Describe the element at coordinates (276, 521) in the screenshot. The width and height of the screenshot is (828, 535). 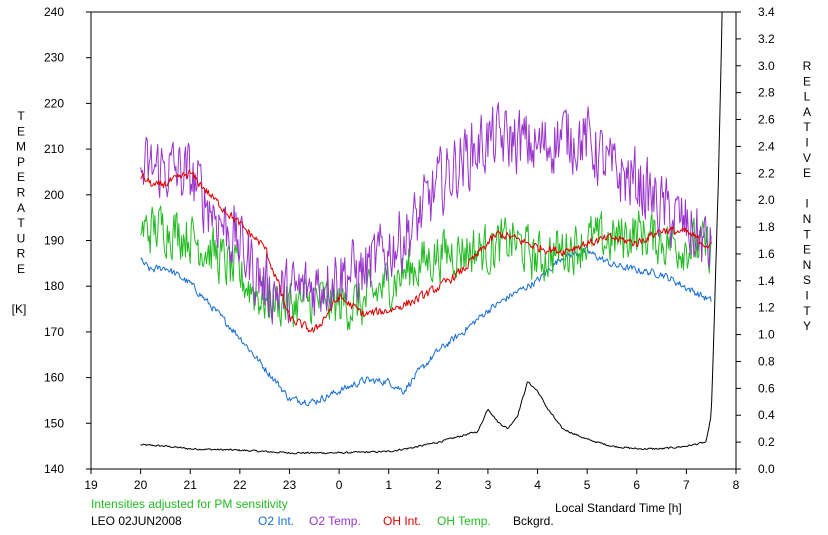
I see `legend-entry: O2 Int.` at that location.